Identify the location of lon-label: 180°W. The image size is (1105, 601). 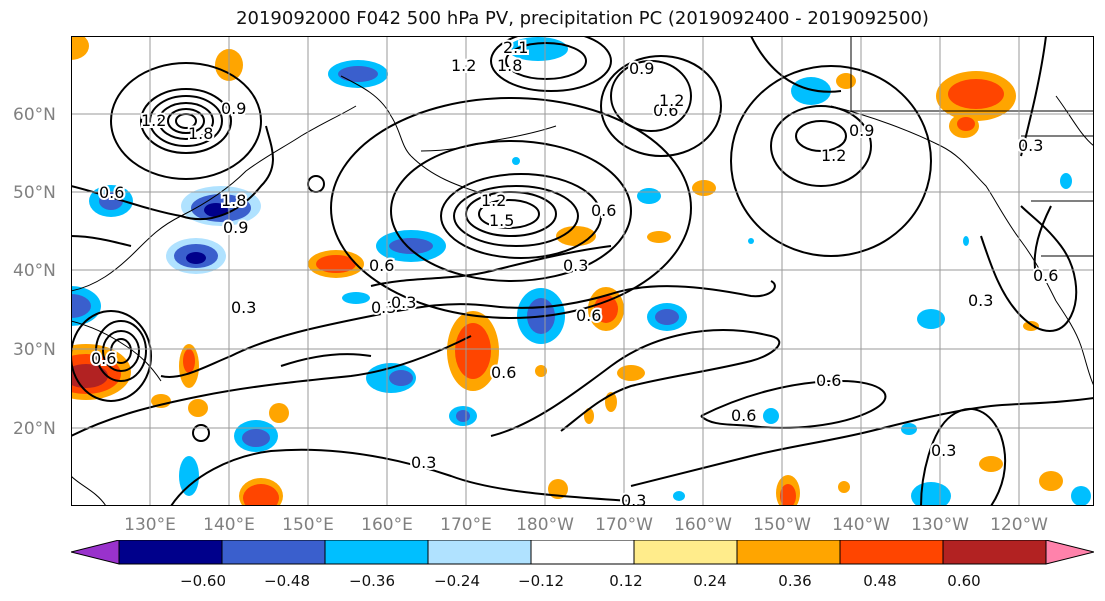
(545, 525).